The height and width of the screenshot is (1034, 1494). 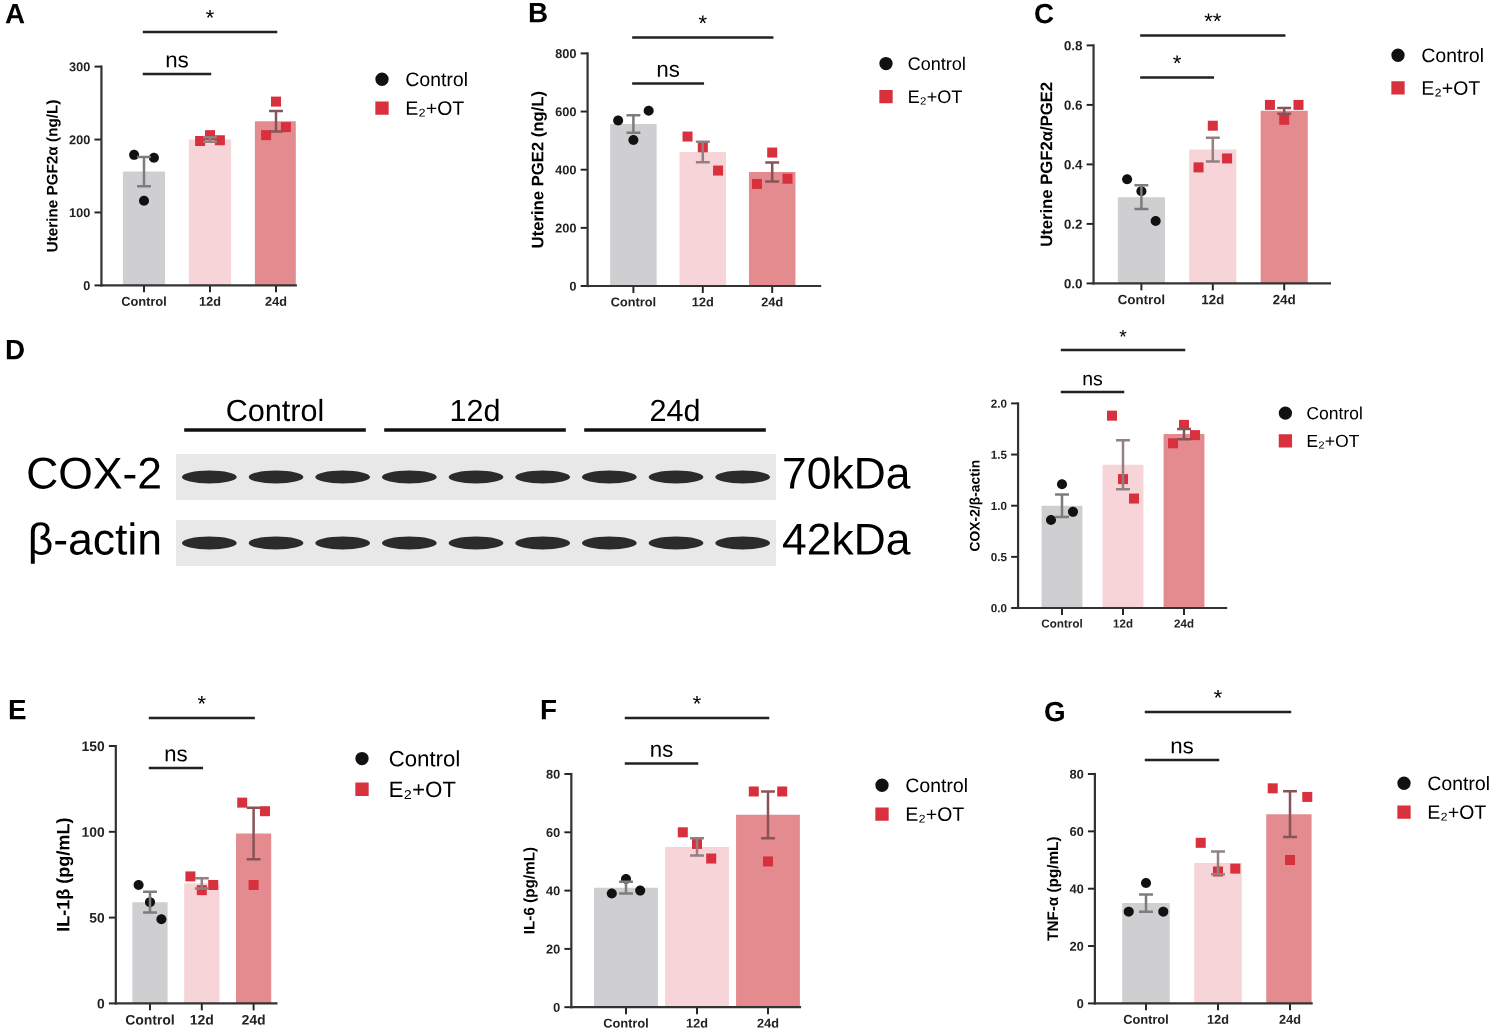 What do you see at coordinates (1177, 59) in the screenshot?
I see `annotation: *` at bounding box center [1177, 59].